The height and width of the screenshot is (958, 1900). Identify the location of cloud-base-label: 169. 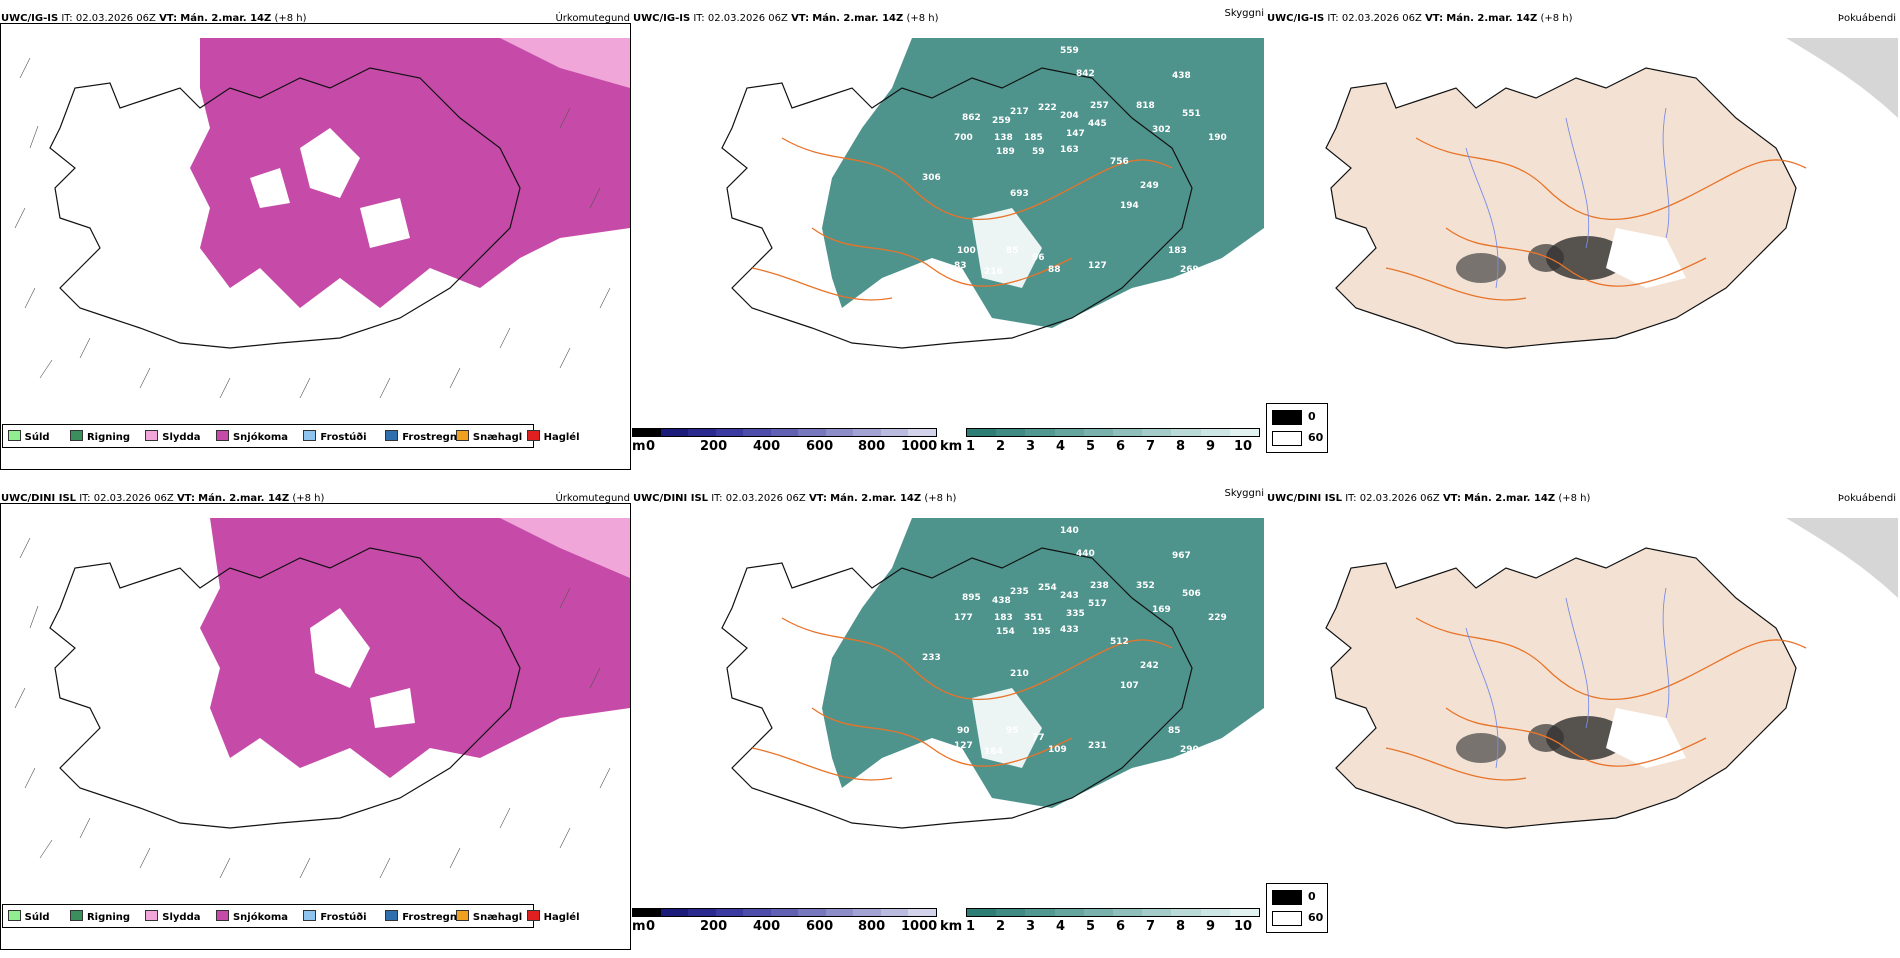
(1161, 610).